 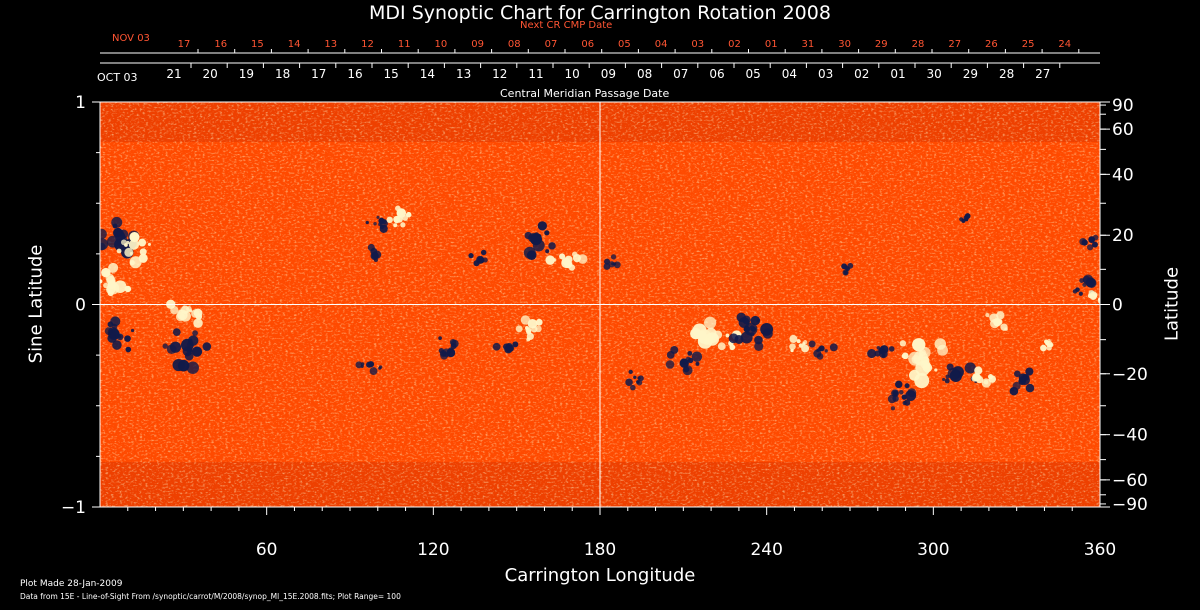 I want to click on date-axis-start-label: OCT 03, so click(x=117, y=77).